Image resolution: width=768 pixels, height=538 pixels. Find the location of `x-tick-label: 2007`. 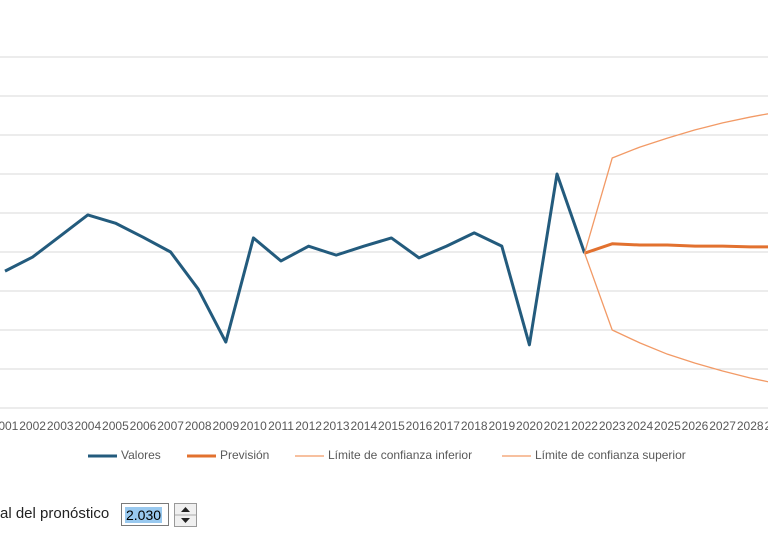

x-tick-label: 2007 is located at coordinates (170, 426).